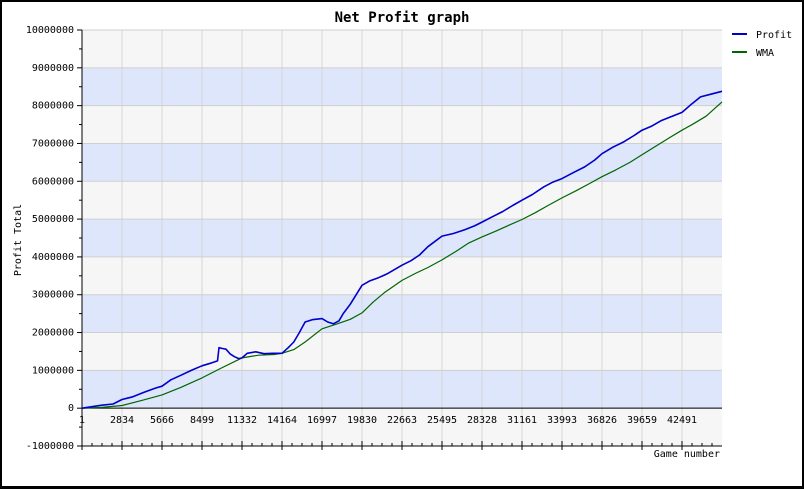 This screenshot has width=804, height=489. Describe the element at coordinates (402, 18) in the screenshot. I see `chart-title: Net Profit graph` at that location.